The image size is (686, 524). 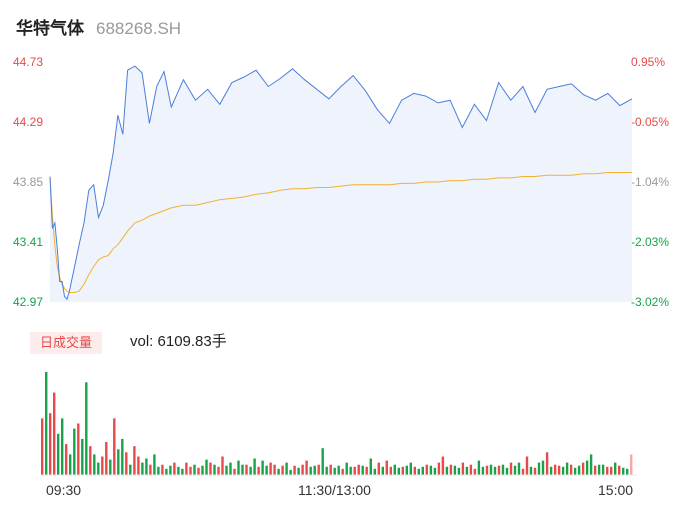 What do you see at coordinates (28, 242) in the screenshot?
I see `price-tick-label: 43.41` at bounding box center [28, 242].